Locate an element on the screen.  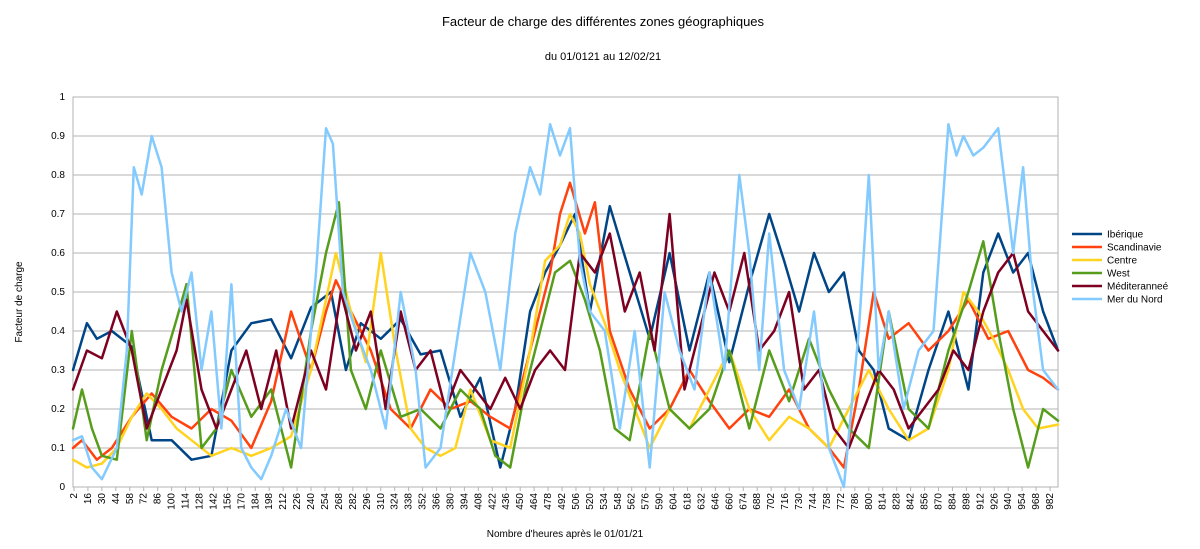
x-tick-label: 198 is located at coordinates (269, 501).